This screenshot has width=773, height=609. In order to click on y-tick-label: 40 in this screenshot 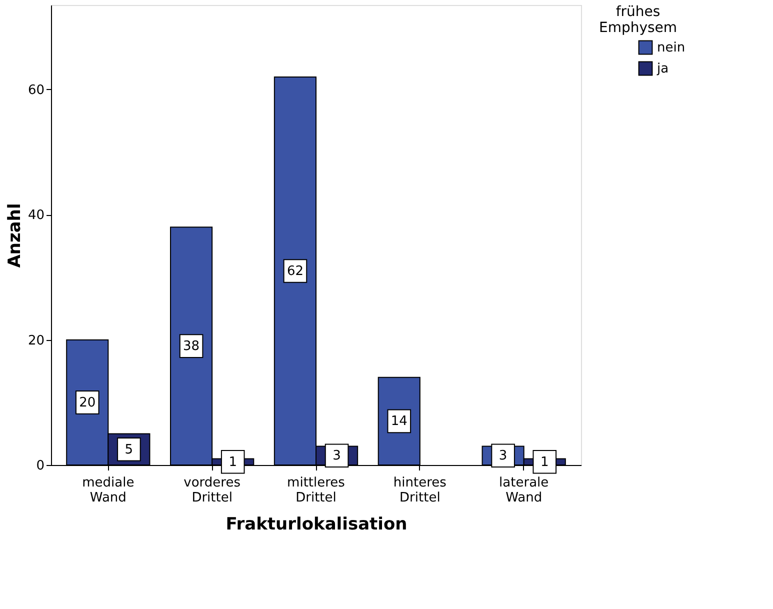, I will do `click(36, 216)`.